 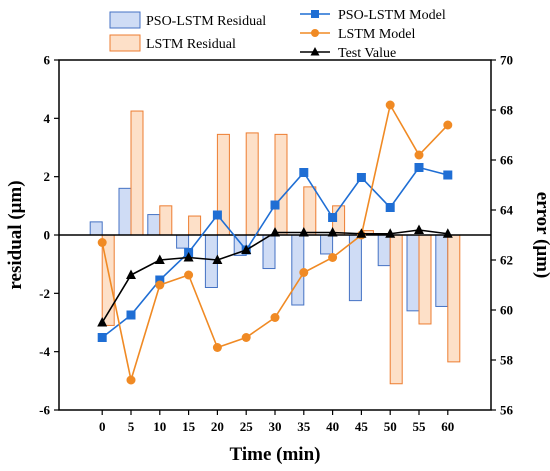 What do you see at coordinates (507, 410) in the screenshot?
I see `y-right-tick-label-56: 56` at bounding box center [507, 410].